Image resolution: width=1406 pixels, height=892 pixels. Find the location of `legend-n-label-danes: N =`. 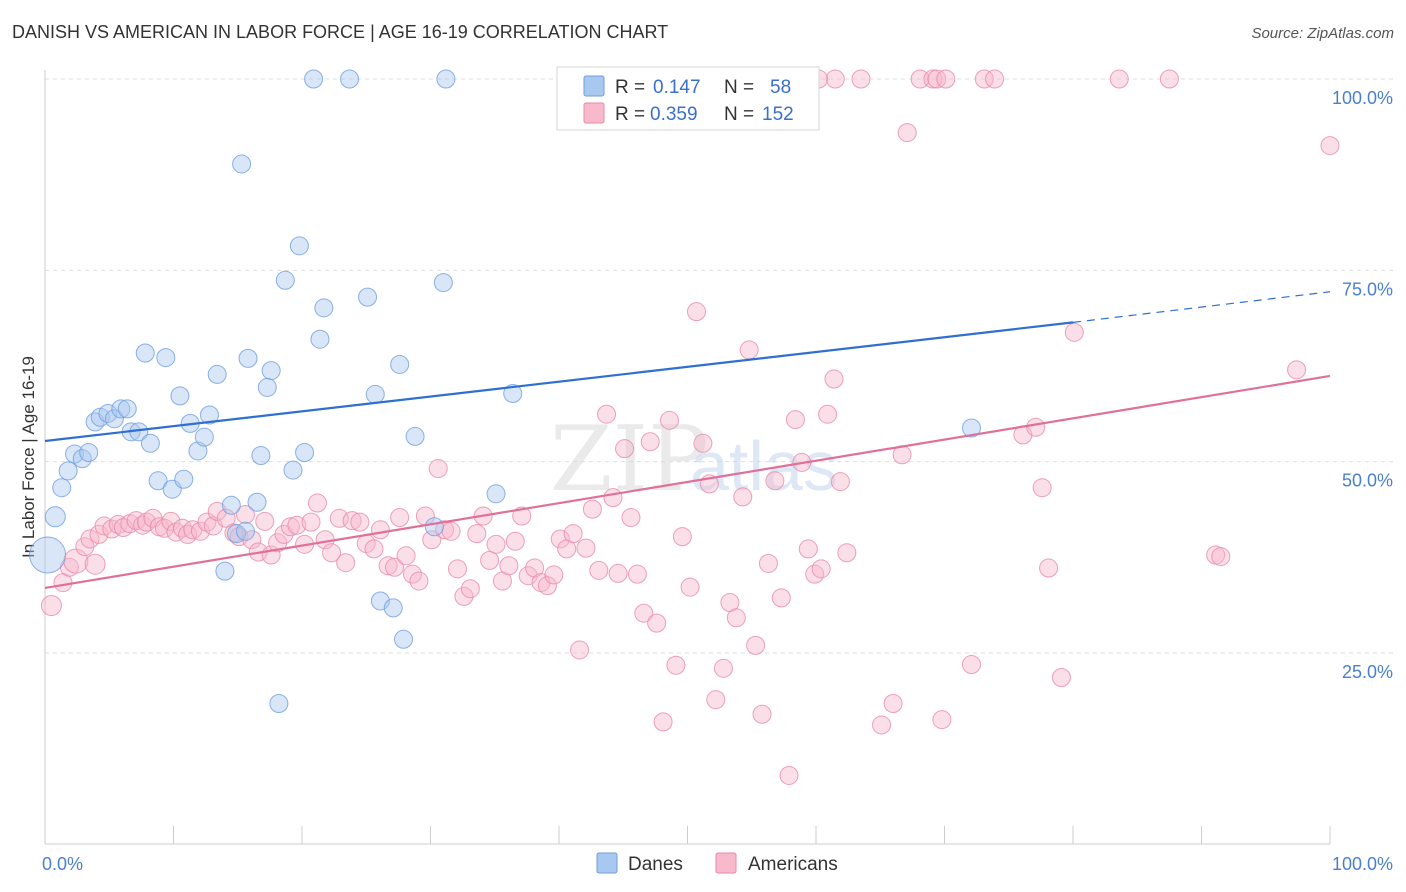

legend-n-label-danes: N = is located at coordinates (739, 87).